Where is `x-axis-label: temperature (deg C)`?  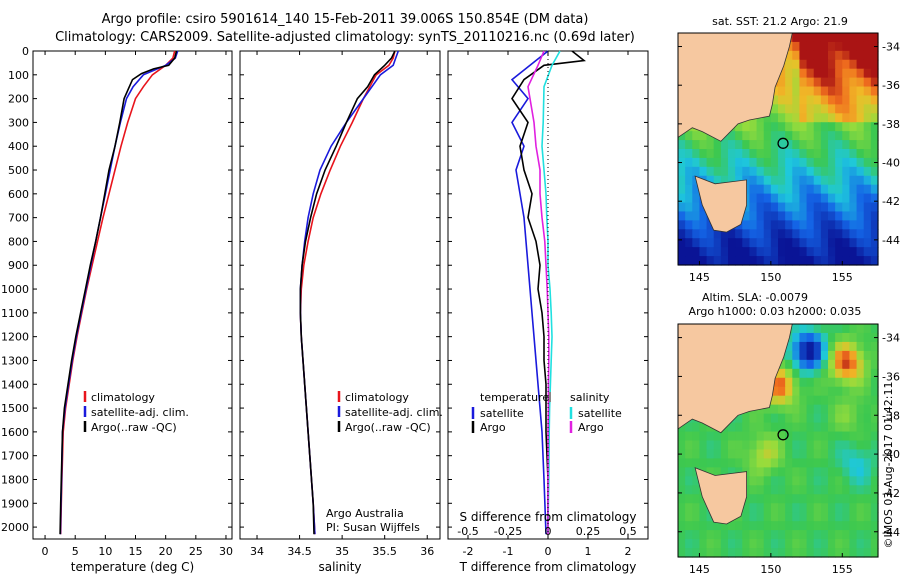
x-axis-label: temperature (deg C) is located at coordinates (132, 567).